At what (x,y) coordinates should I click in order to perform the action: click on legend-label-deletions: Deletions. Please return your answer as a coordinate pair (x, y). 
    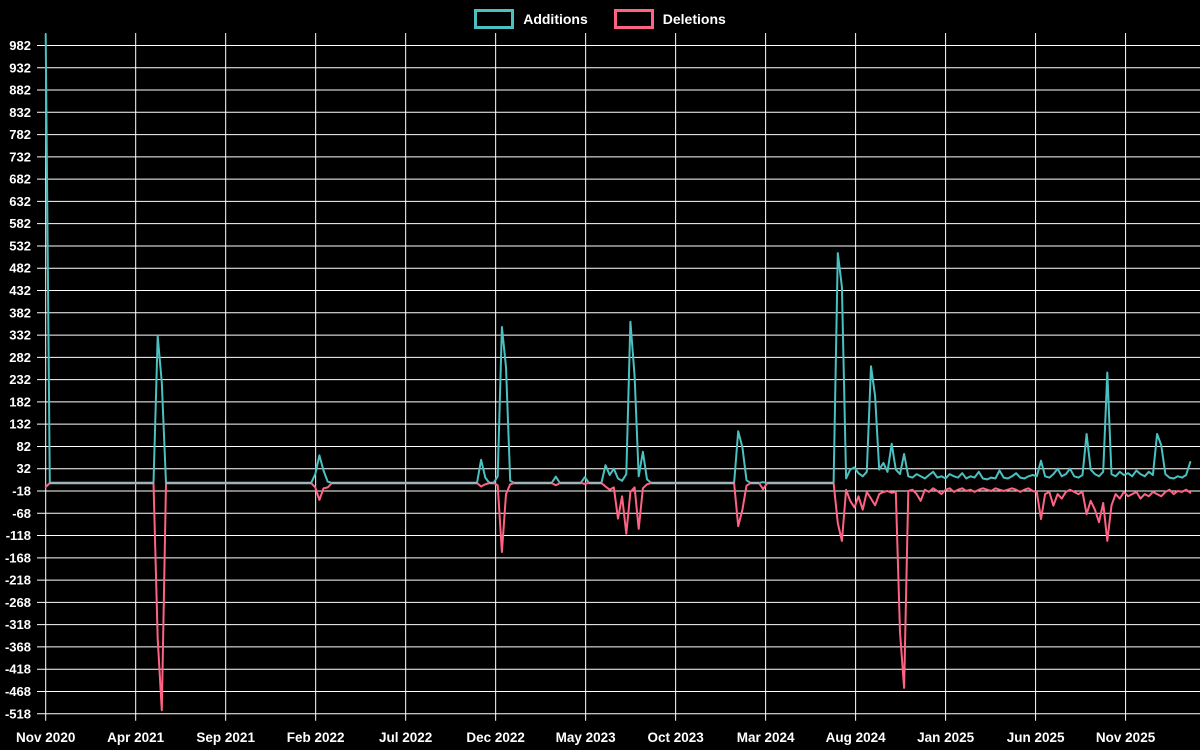
    Looking at the image, I should click on (694, 19).